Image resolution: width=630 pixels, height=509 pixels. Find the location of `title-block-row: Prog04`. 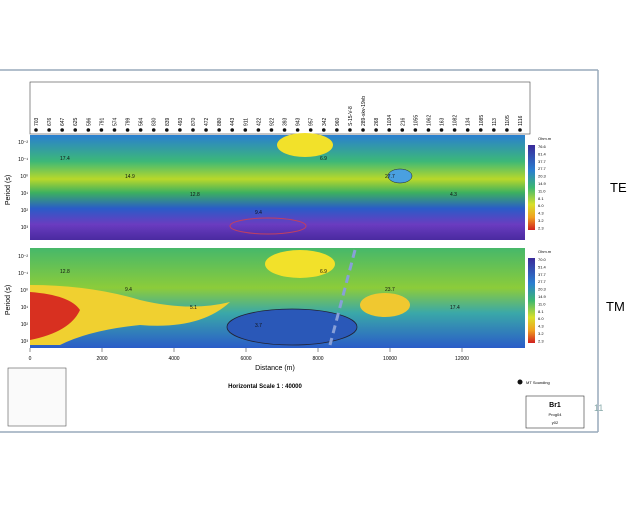

title-block-row: Prog04 is located at coordinates (556, 414).